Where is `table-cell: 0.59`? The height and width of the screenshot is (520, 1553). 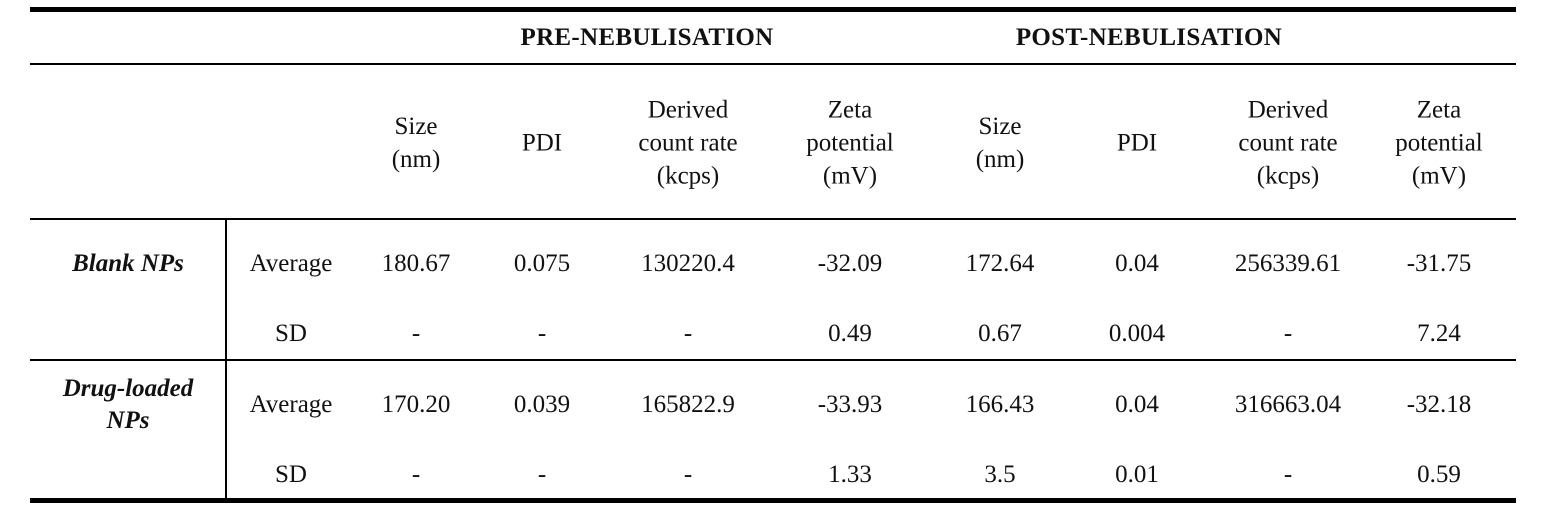
table-cell: 0.59 is located at coordinates (1439, 474).